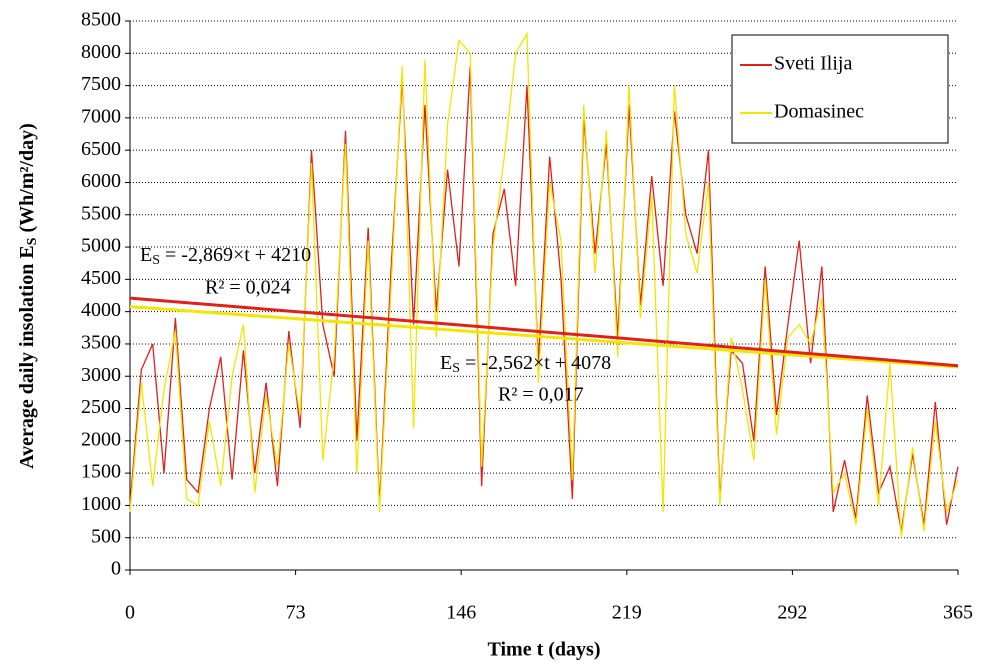 The height and width of the screenshot is (667, 988). I want to click on y-tick-label: 4000, so click(101, 310).